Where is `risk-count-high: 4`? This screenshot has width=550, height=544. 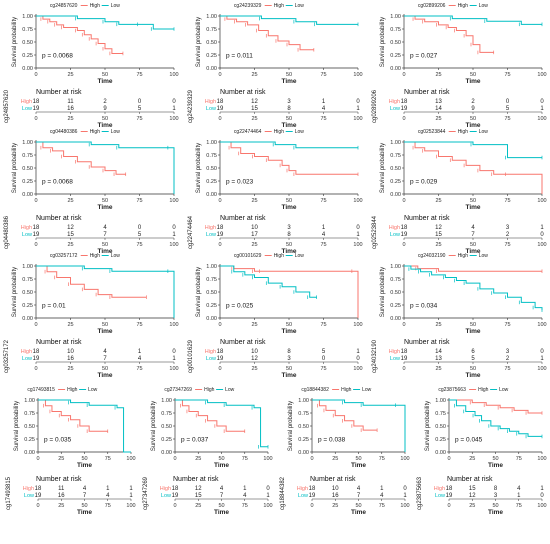 risk-count-high: 4 is located at coordinates (222, 489).